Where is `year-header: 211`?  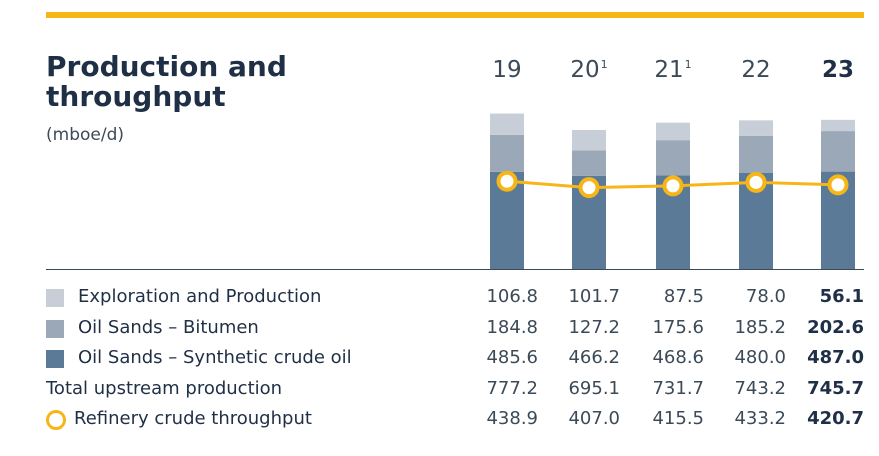 year-header: 211 is located at coordinates (673, 70).